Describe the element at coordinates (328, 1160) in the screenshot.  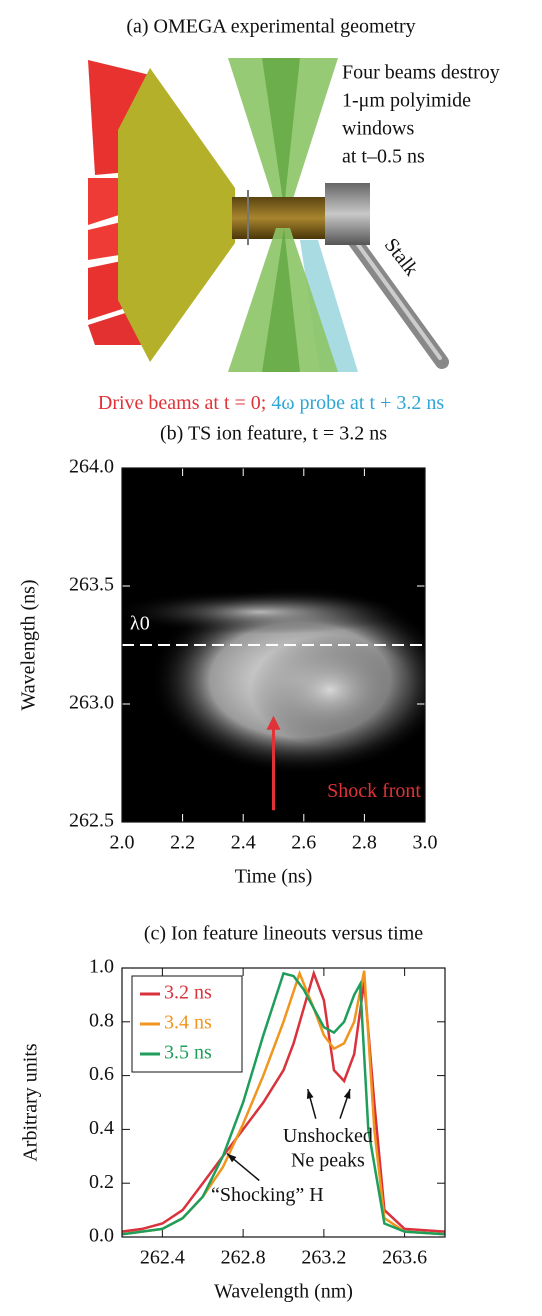
I see `annotation: Ne peaks` at that location.